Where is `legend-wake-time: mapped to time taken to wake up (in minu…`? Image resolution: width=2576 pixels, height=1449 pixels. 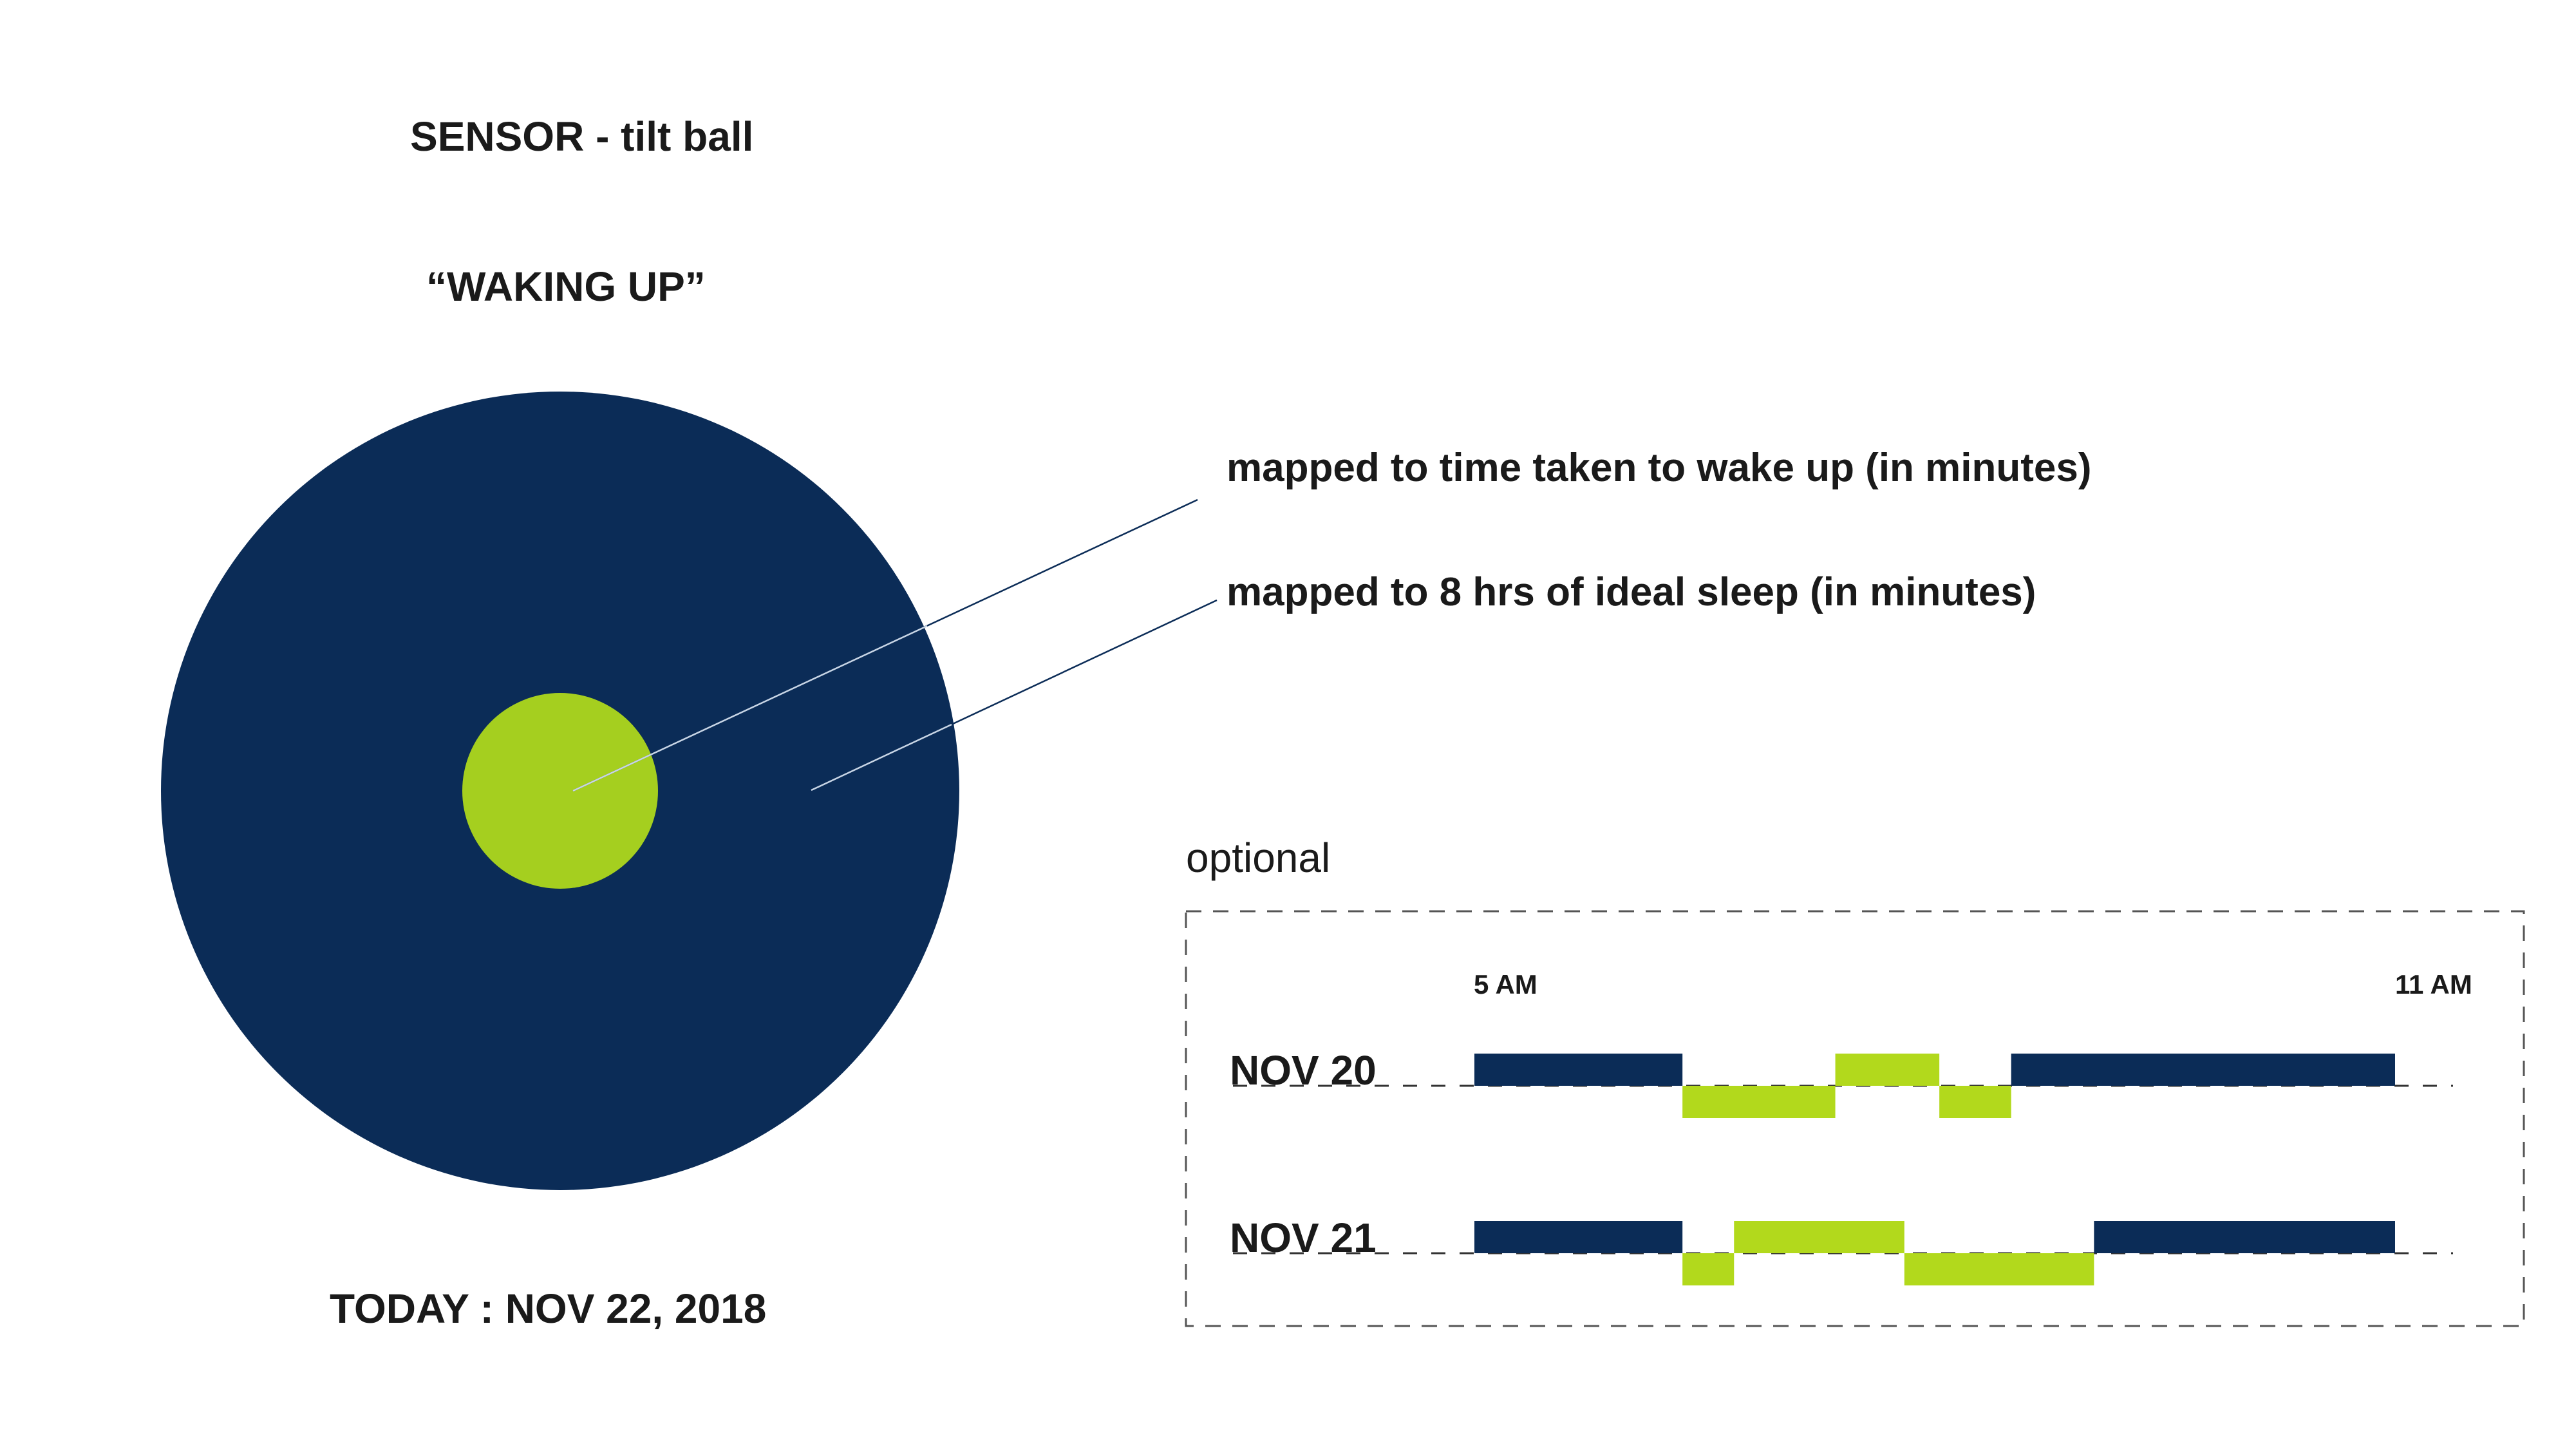 legend-wake-time: mapped to time taken to wake up (in minu… is located at coordinates (1659, 468).